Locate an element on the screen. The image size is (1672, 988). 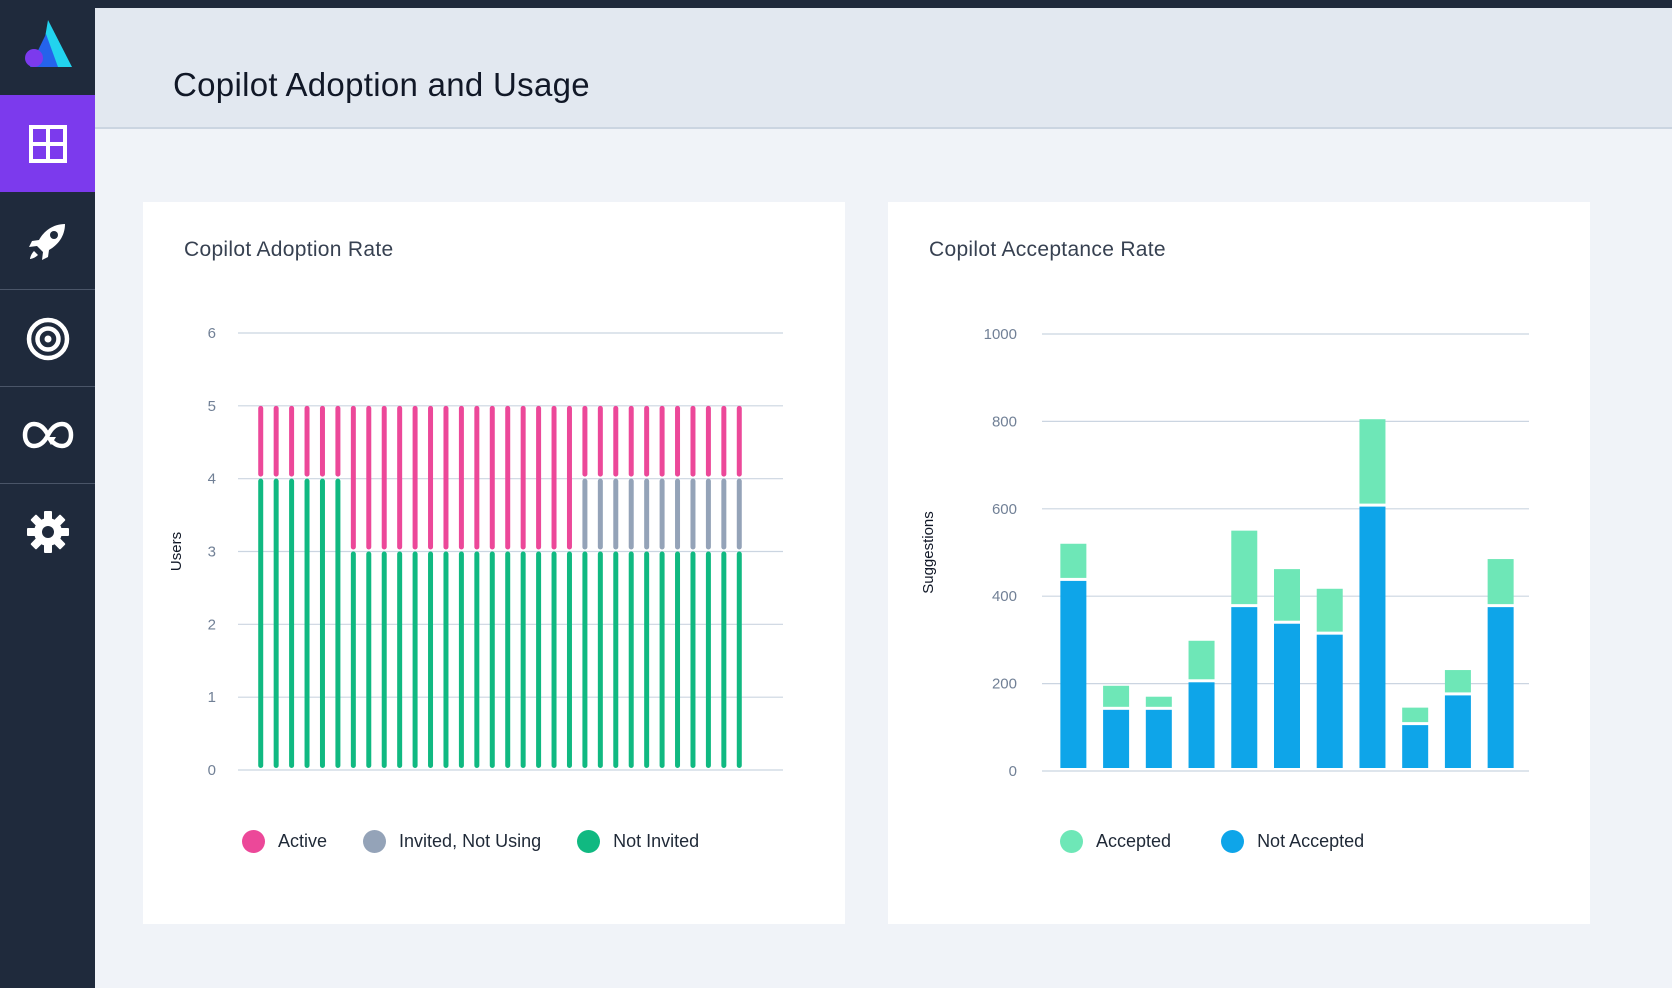
legend-dot-invited is located at coordinates (375, 841).